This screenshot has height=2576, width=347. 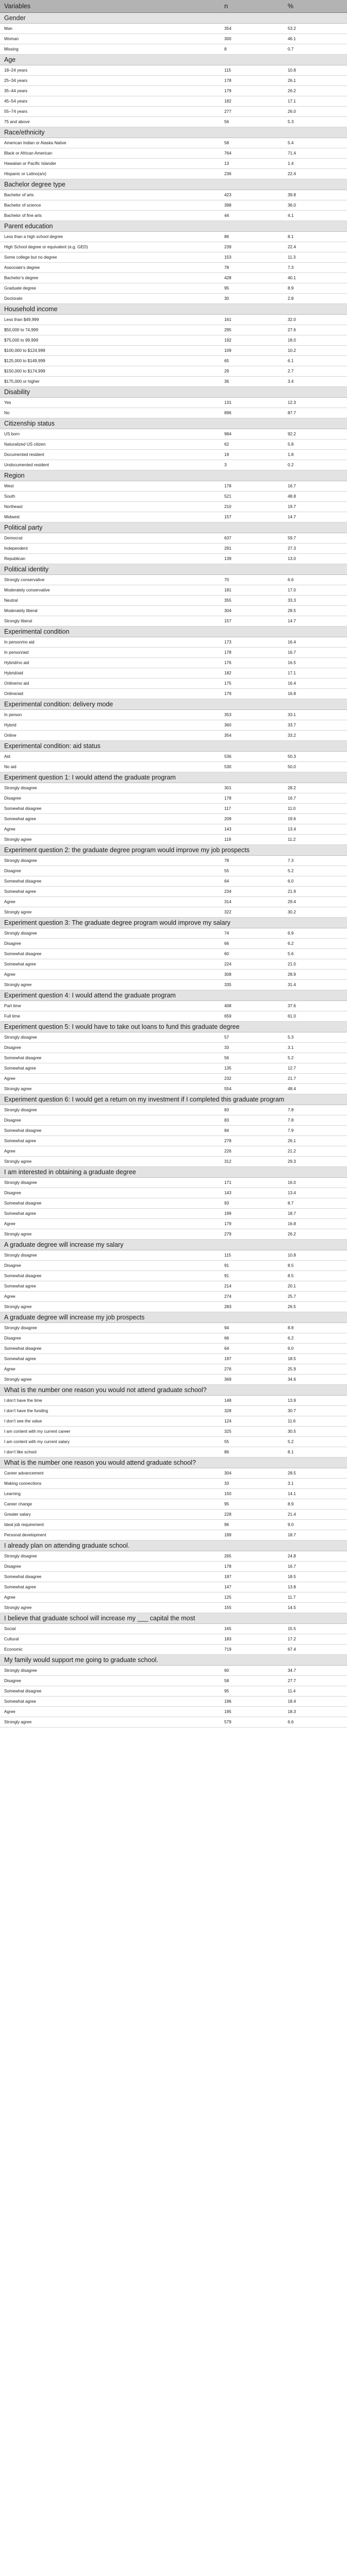 I want to click on table-row: 25–34 years 178 26.1, so click(x=173, y=80).